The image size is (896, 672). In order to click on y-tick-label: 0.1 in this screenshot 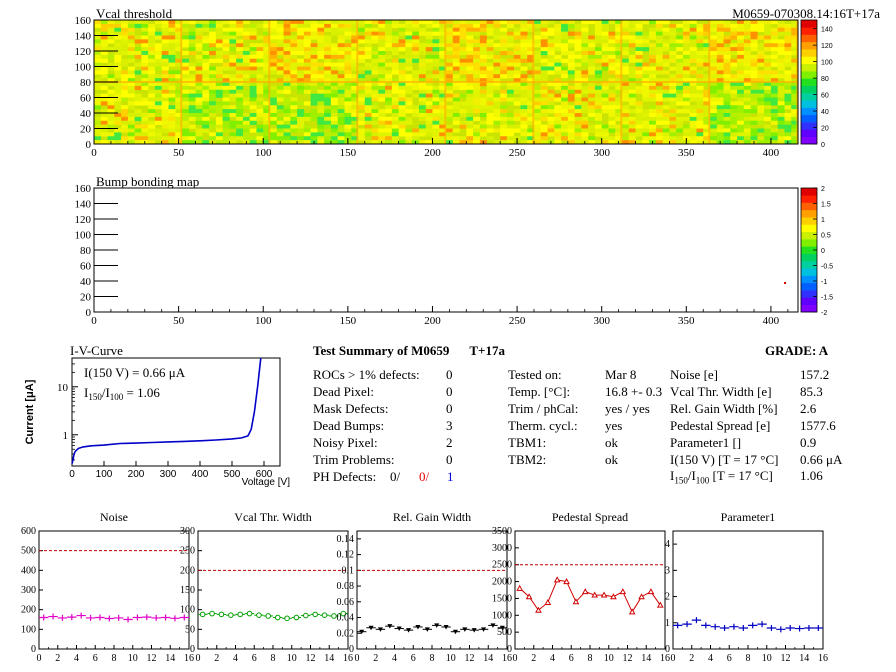, I will do `click(348, 570)`.